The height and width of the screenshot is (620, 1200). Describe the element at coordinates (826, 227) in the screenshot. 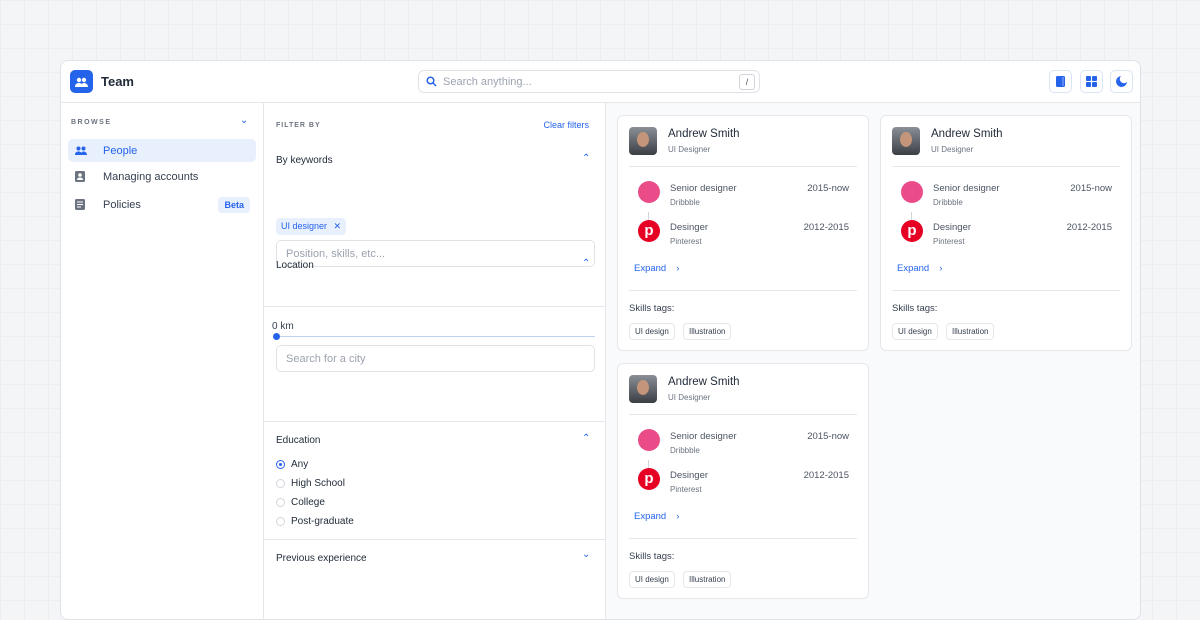

I see `job-years: 2012-2015` at that location.